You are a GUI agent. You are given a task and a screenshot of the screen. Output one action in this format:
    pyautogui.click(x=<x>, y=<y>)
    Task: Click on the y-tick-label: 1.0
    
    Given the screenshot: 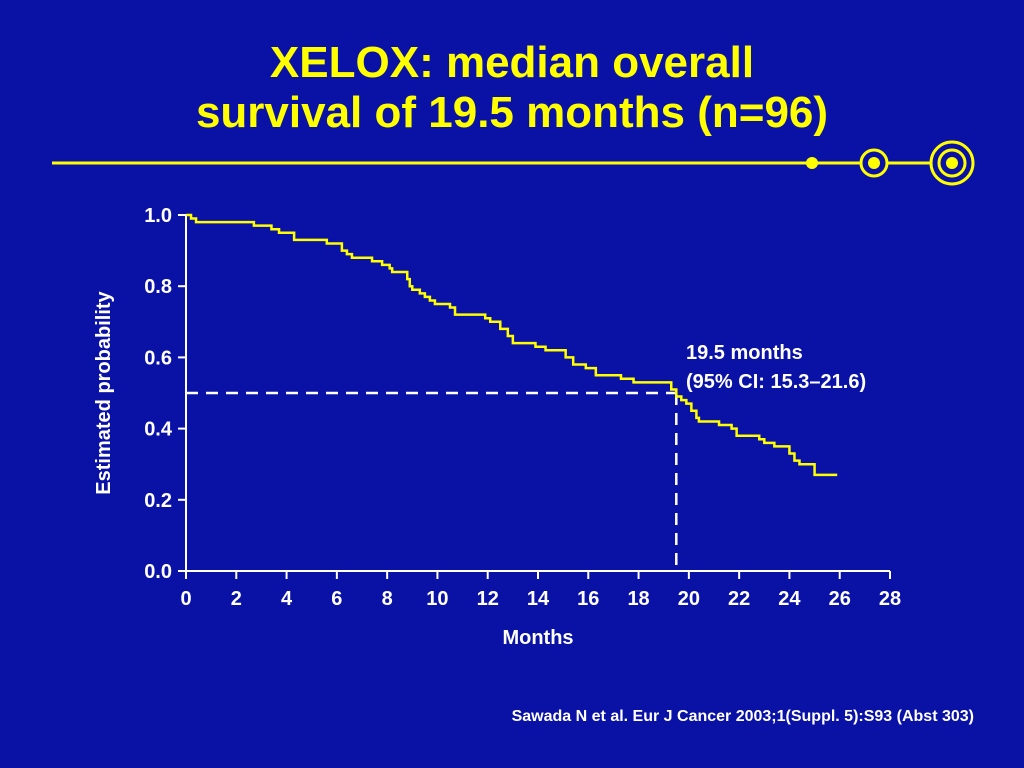 What is the action you would take?
    pyautogui.click(x=158, y=216)
    